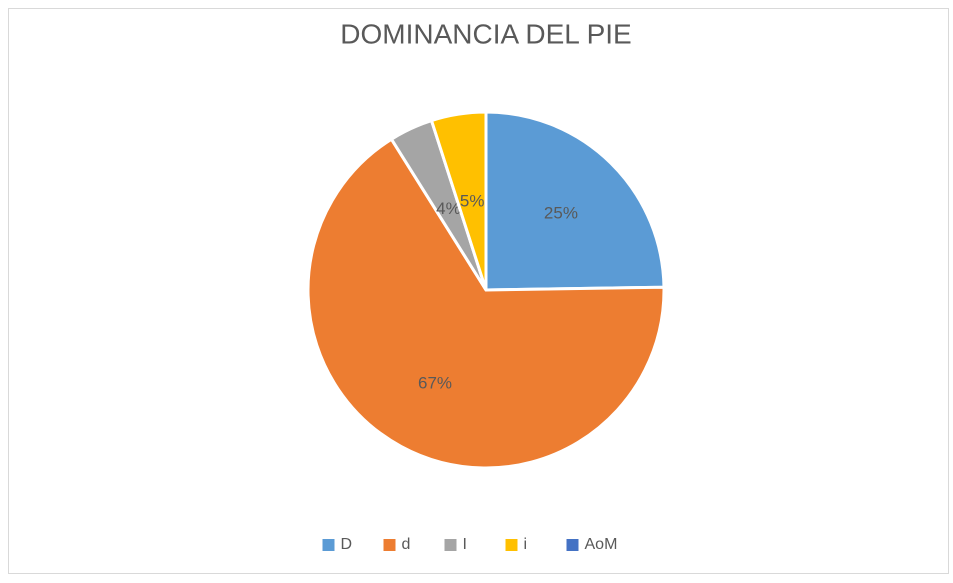 This screenshot has width=953, height=583. What do you see at coordinates (448, 208) in the screenshot?
I see `data-label: 4%` at bounding box center [448, 208].